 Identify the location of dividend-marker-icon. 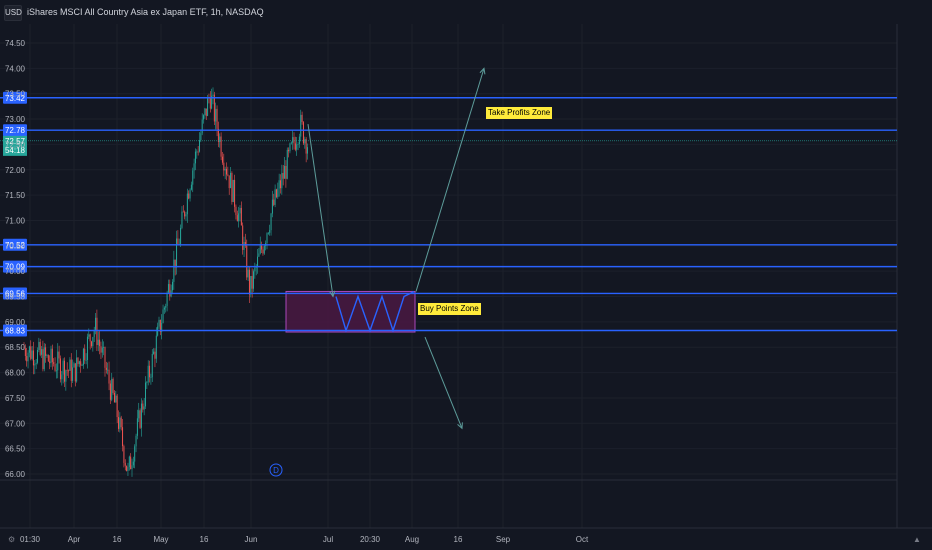
(276, 470).